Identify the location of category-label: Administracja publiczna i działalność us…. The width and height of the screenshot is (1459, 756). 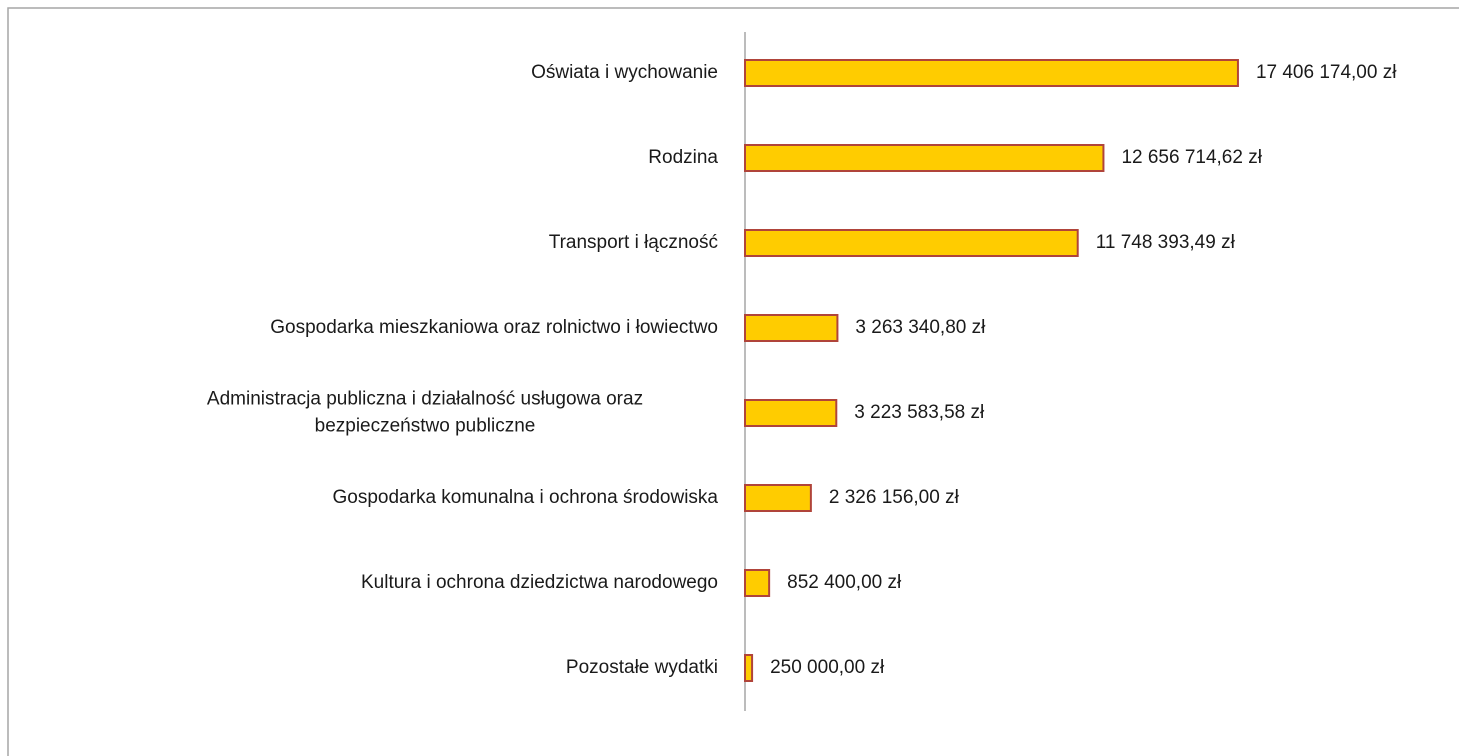
(425, 413).